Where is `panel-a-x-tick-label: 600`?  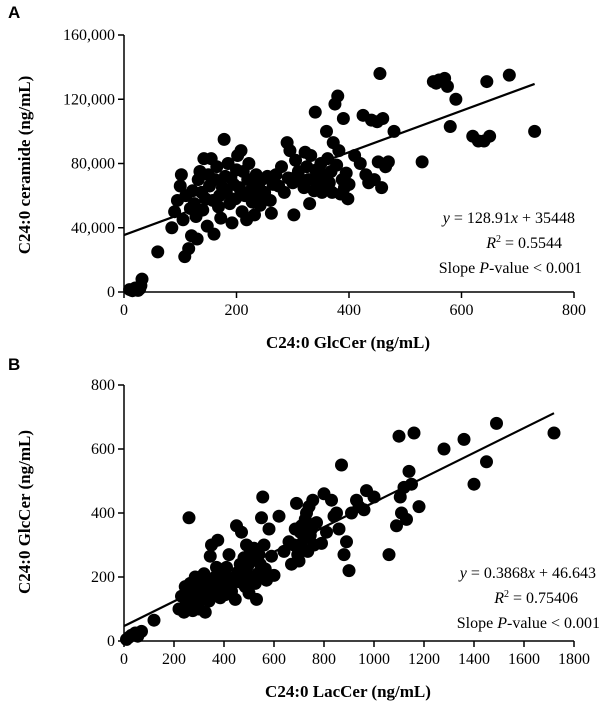 panel-a-x-tick-label: 600 is located at coordinates (462, 310).